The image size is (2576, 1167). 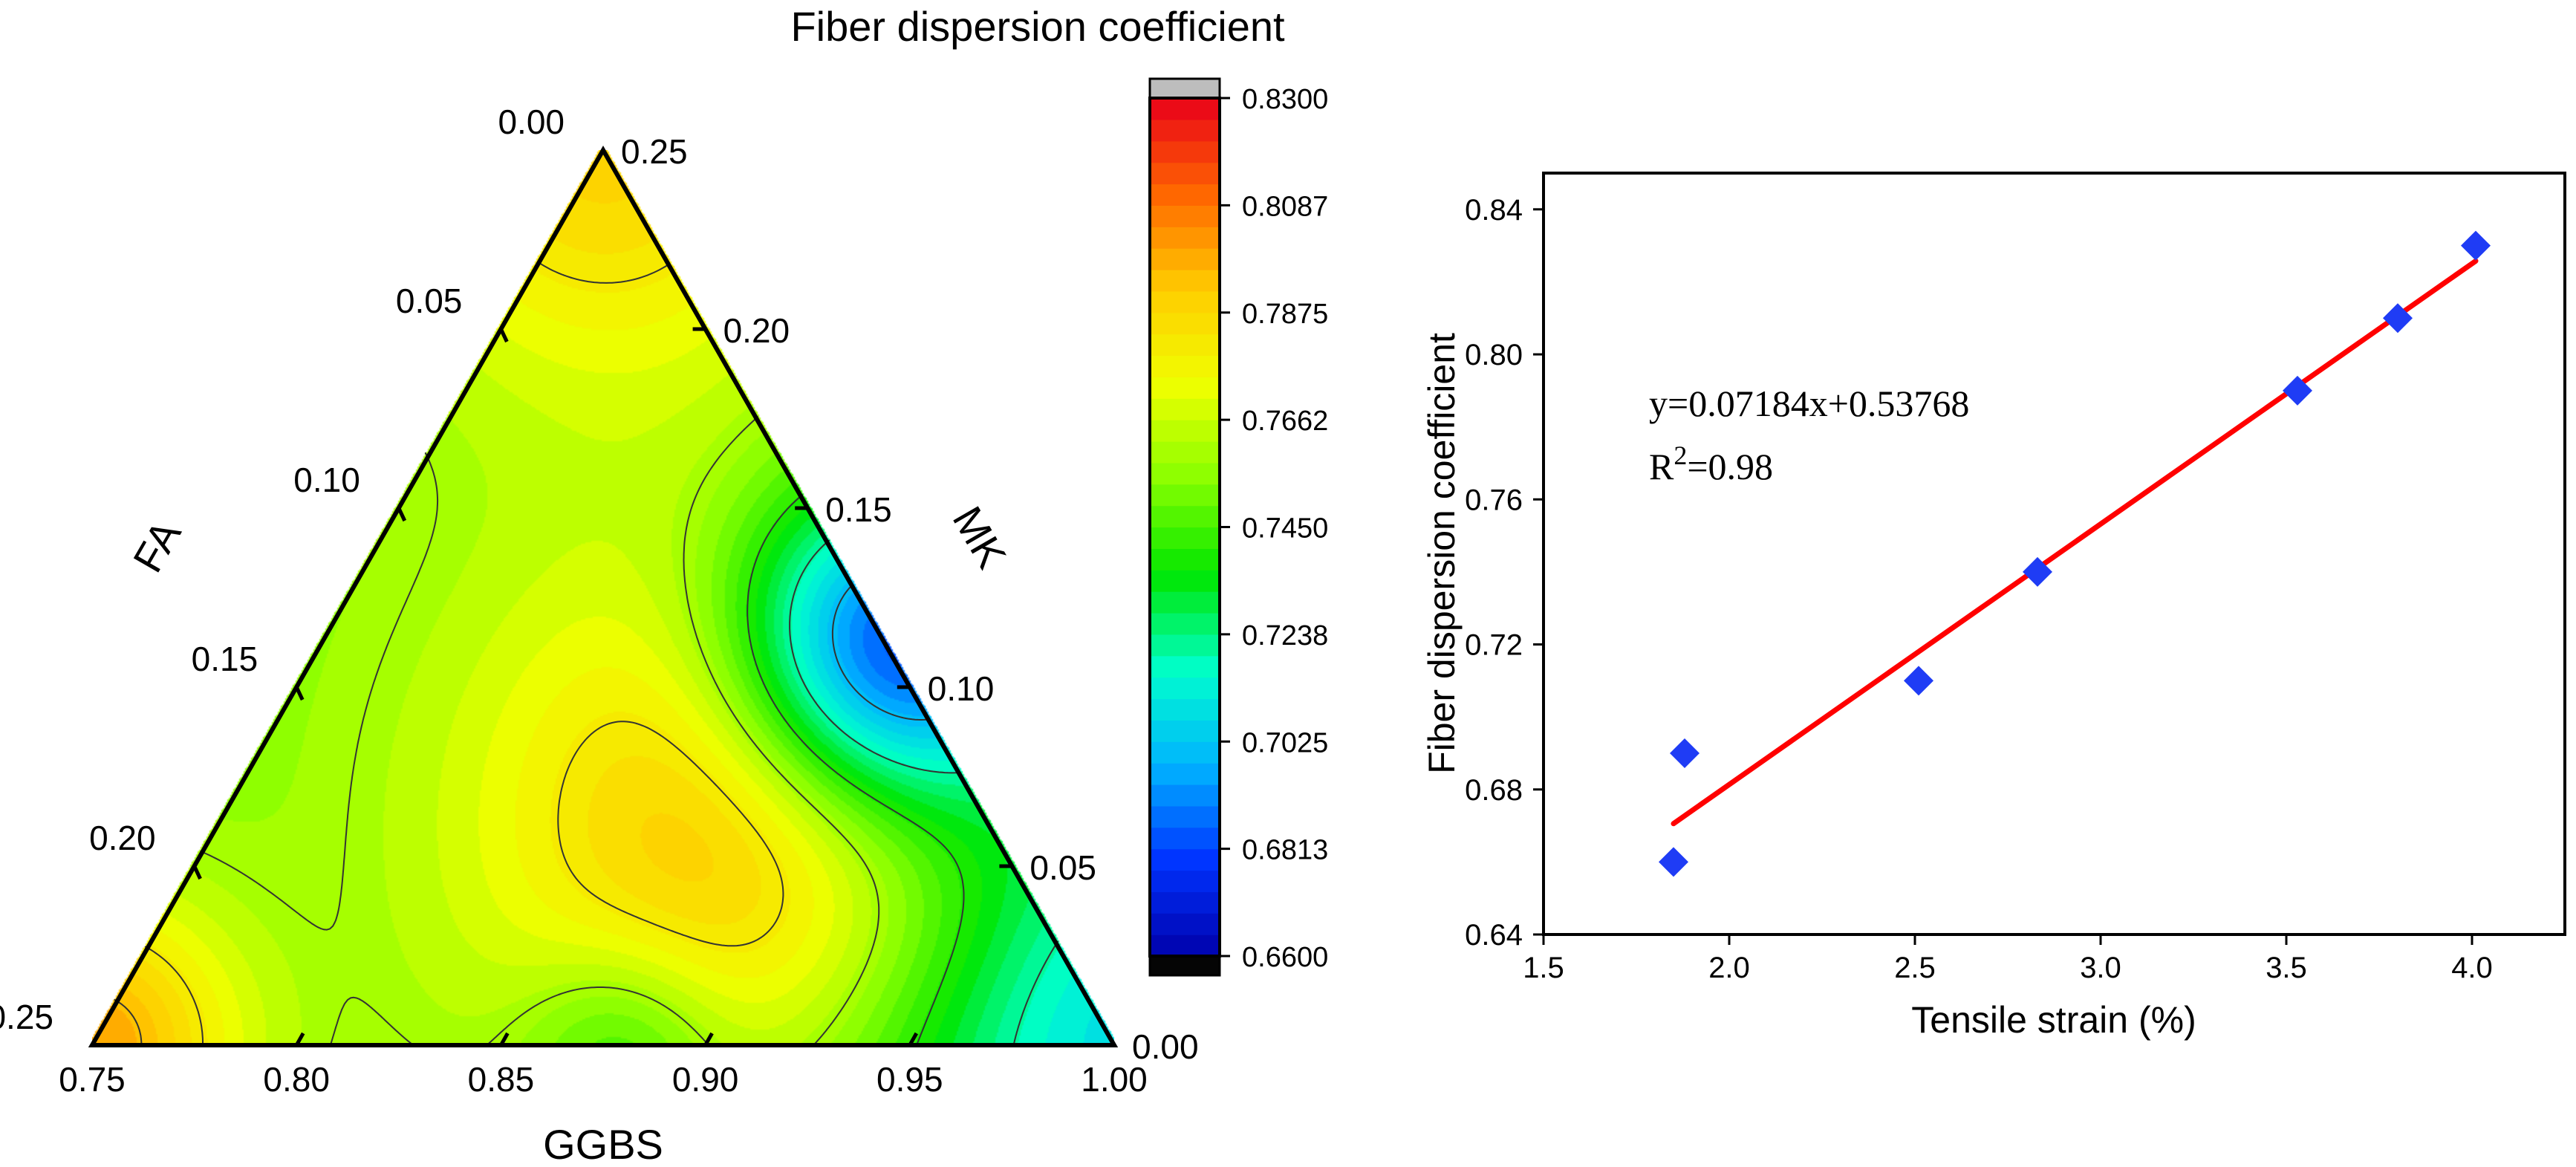 What do you see at coordinates (2053, 1020) in the screenshot?
I see `x-axis-label: Tensile strain (%)` at bounding box center [2053, 1020].